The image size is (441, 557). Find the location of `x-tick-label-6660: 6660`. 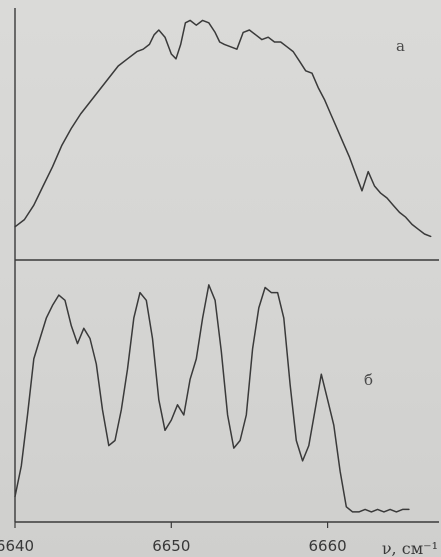

x-tick-label-6660: 6660 is located at coordinates (327, 546).